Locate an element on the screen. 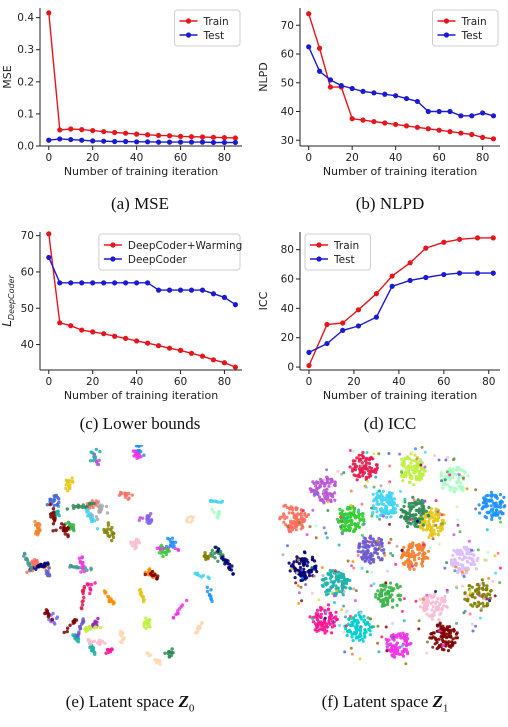  caption-latent-z1-sub: 1 is located at coordinates (445, 708).